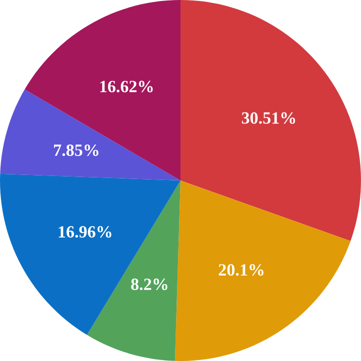 This screenshot has height=361, width=361. Describe the element at coordinates (76, 150) in the screenshot. I see `data-label: 7.85%` at that location.